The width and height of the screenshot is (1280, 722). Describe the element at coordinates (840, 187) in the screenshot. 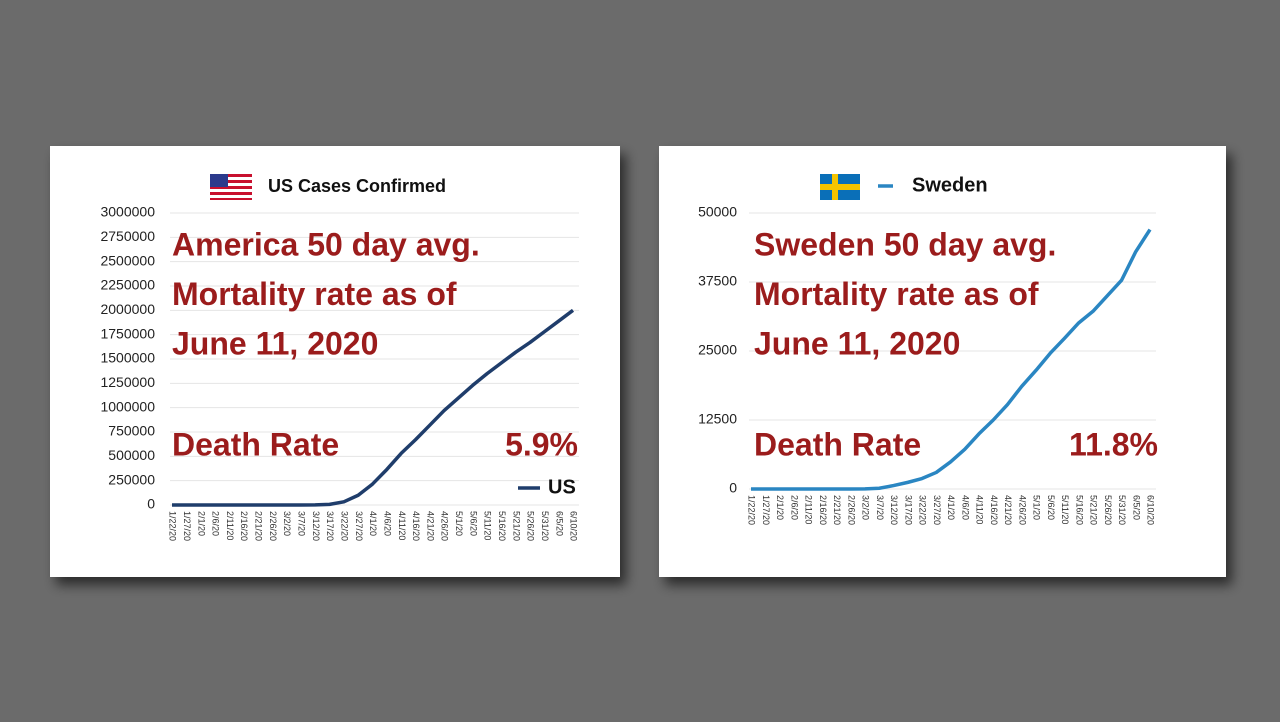

I see `sweden-flag` at that location.